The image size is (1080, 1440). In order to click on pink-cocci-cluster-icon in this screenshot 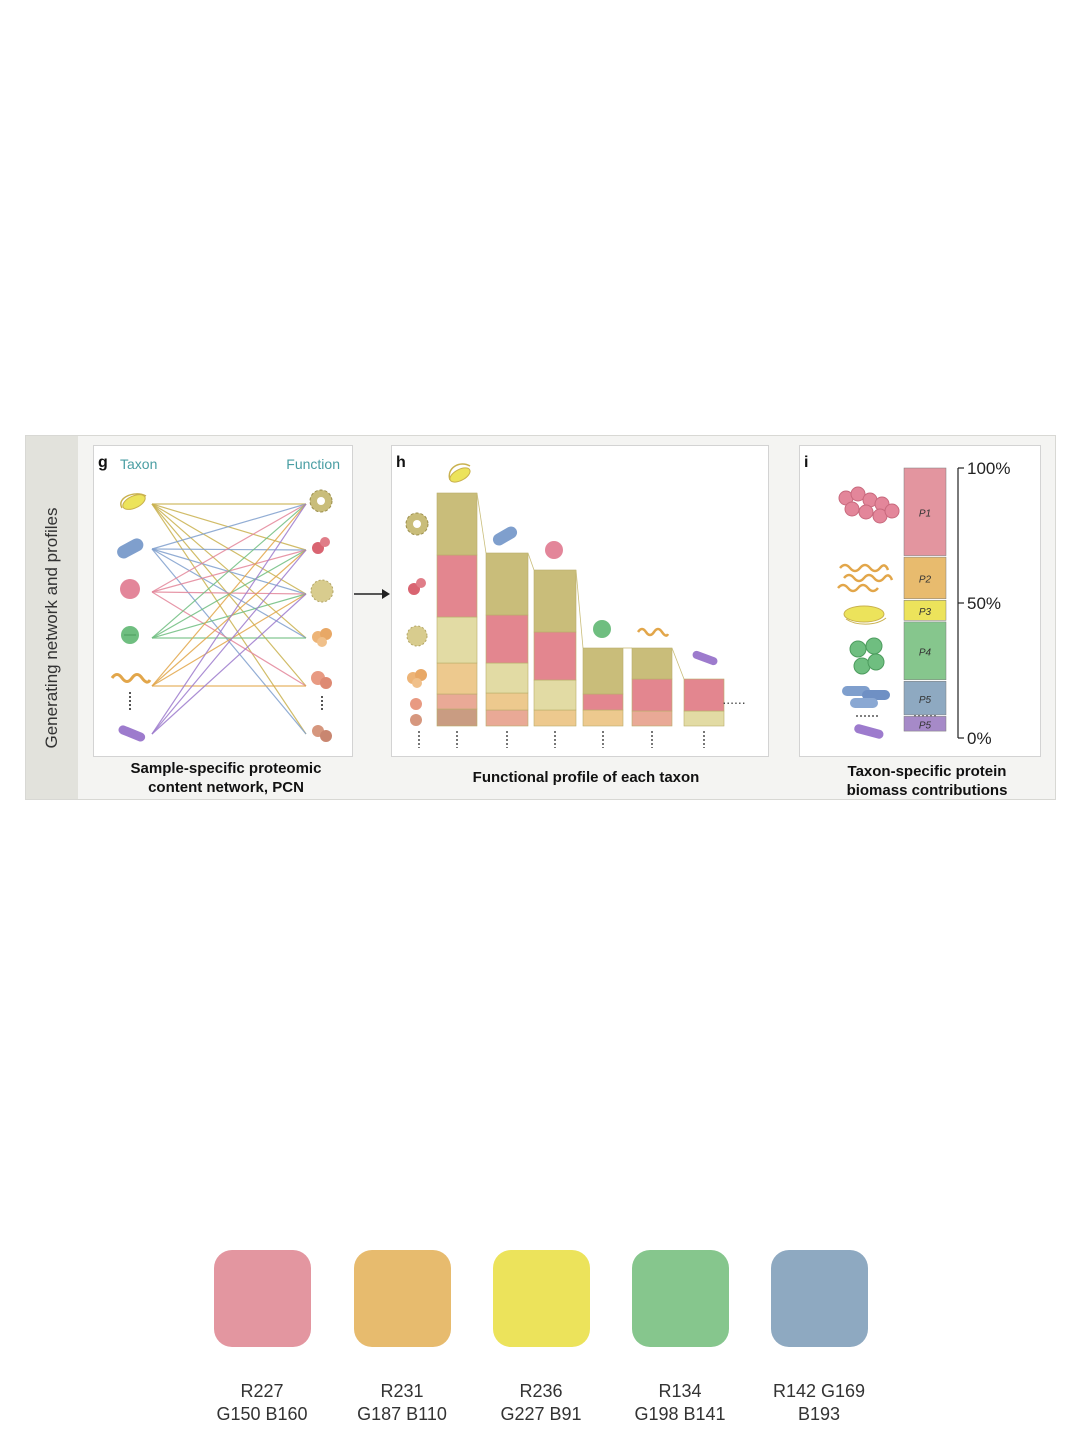, I will do `click(869, 505)`.